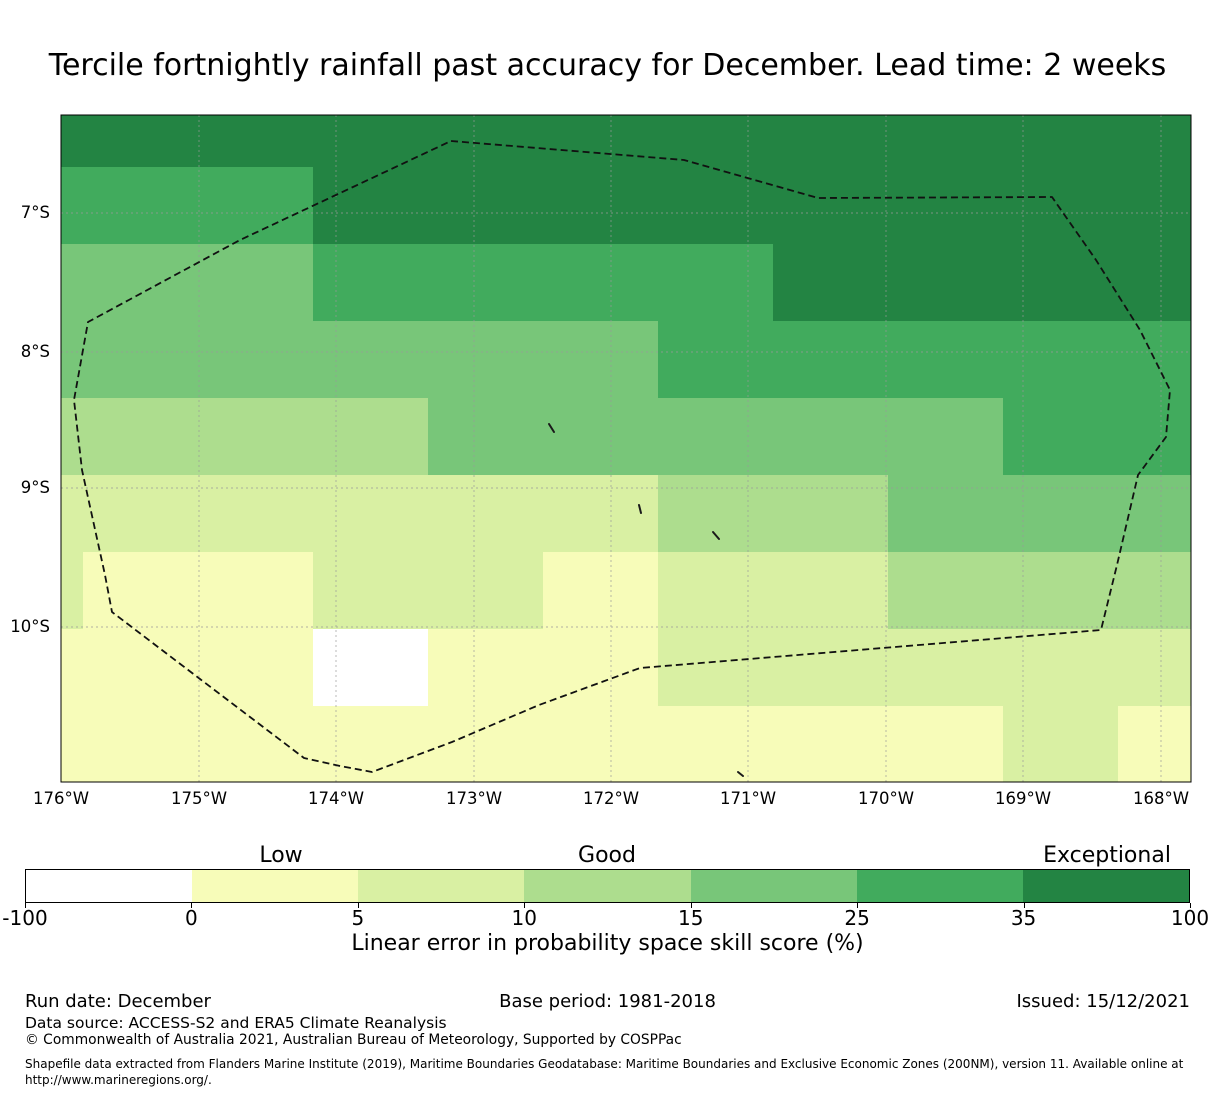 The image size is (1215, 1095). What do you see at coordinates (1023, 798) in the screenshot?
I see `x-tick-label: 169°W` at bounding box center [1023, 798].